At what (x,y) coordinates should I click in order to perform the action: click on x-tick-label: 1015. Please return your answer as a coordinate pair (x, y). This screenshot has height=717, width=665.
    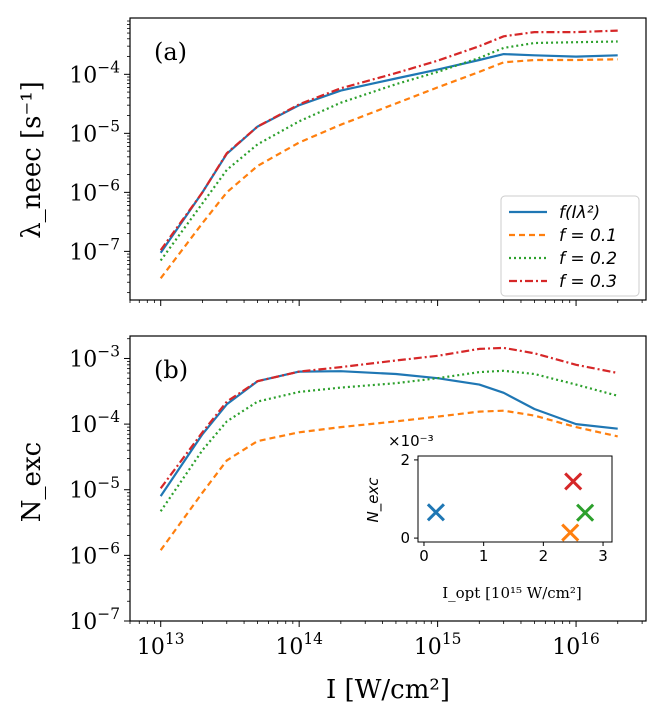
    Looking at the image, I should click on (438, 645).